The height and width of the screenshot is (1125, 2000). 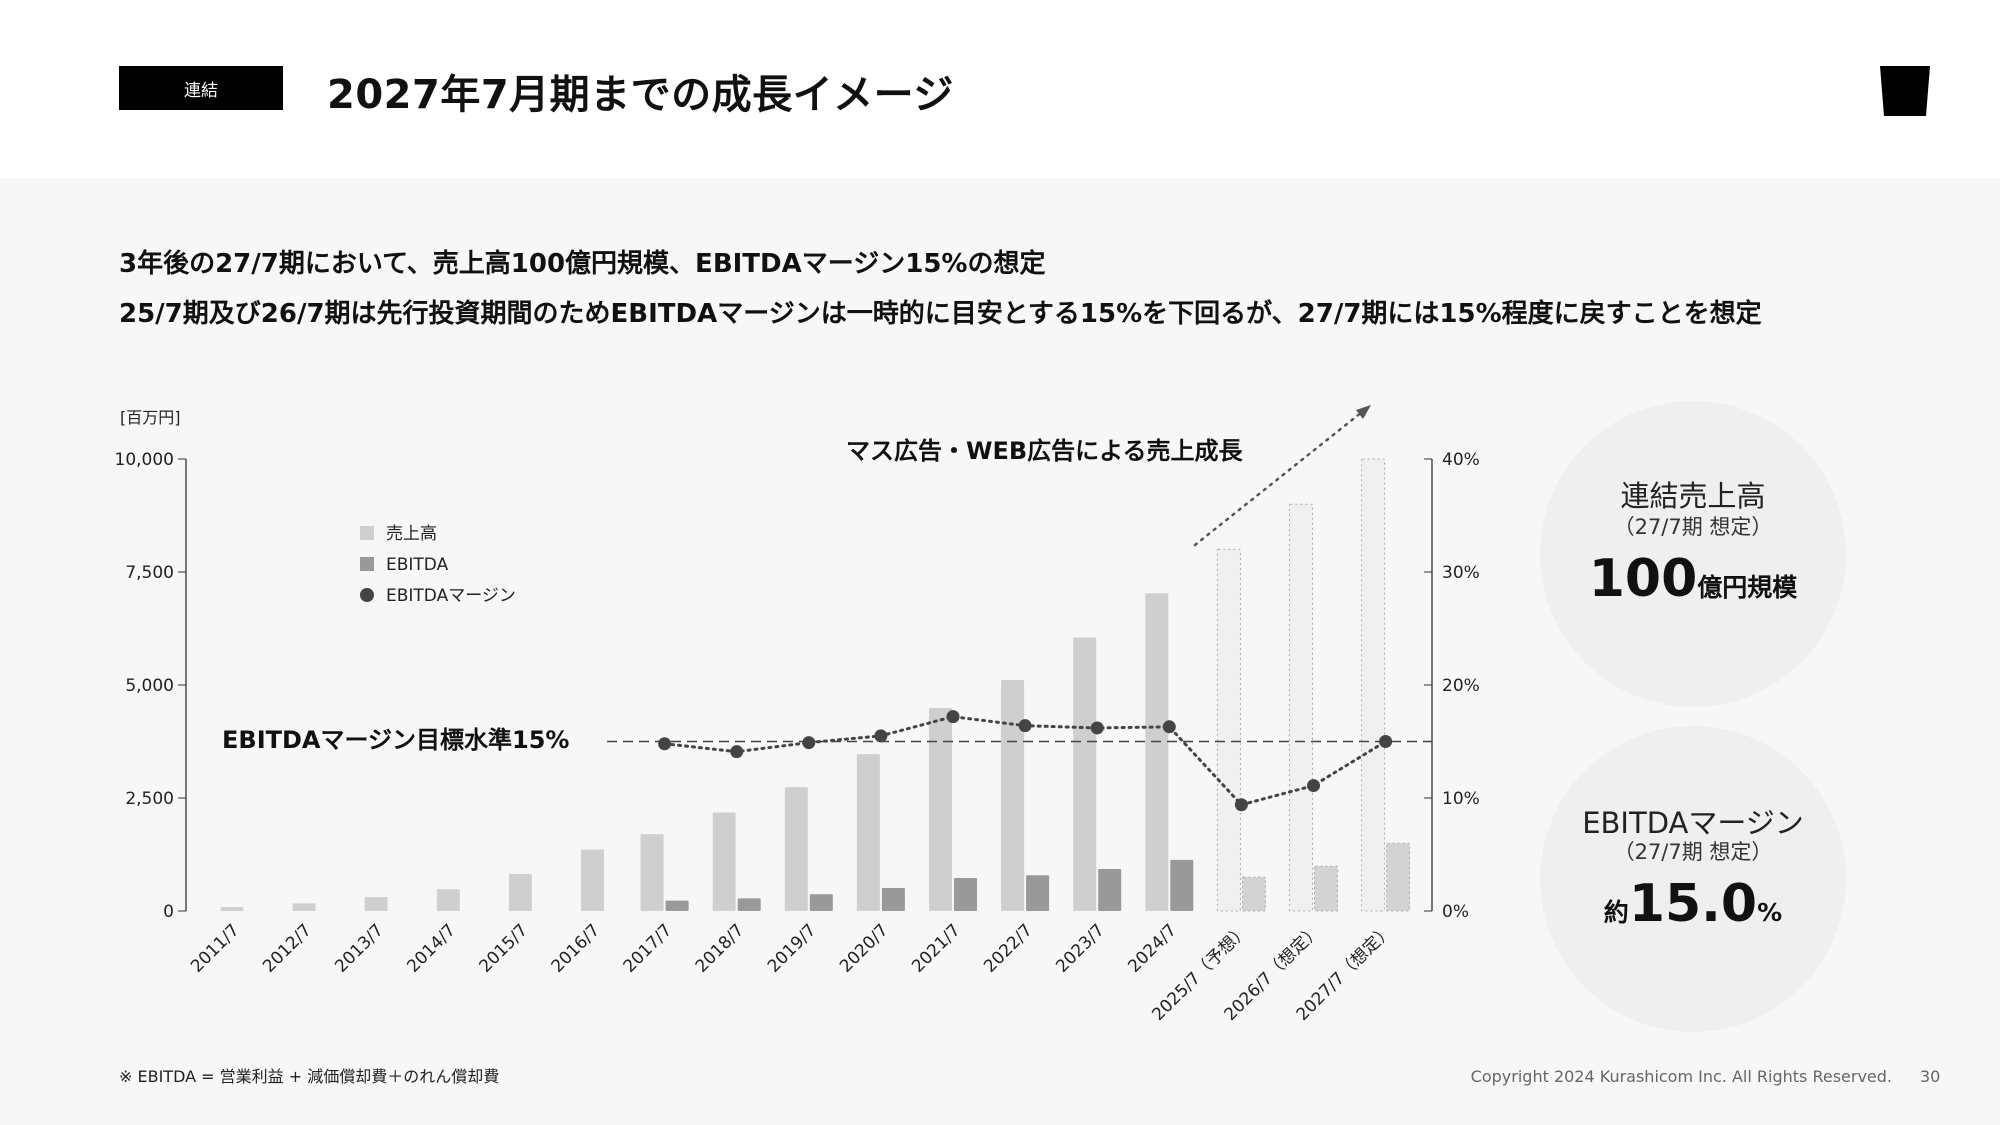 What do you see at coordinates (503, 948) in the screenshot?
I see `x-tick-label: 2015/7` at bounding box center [503, 948].